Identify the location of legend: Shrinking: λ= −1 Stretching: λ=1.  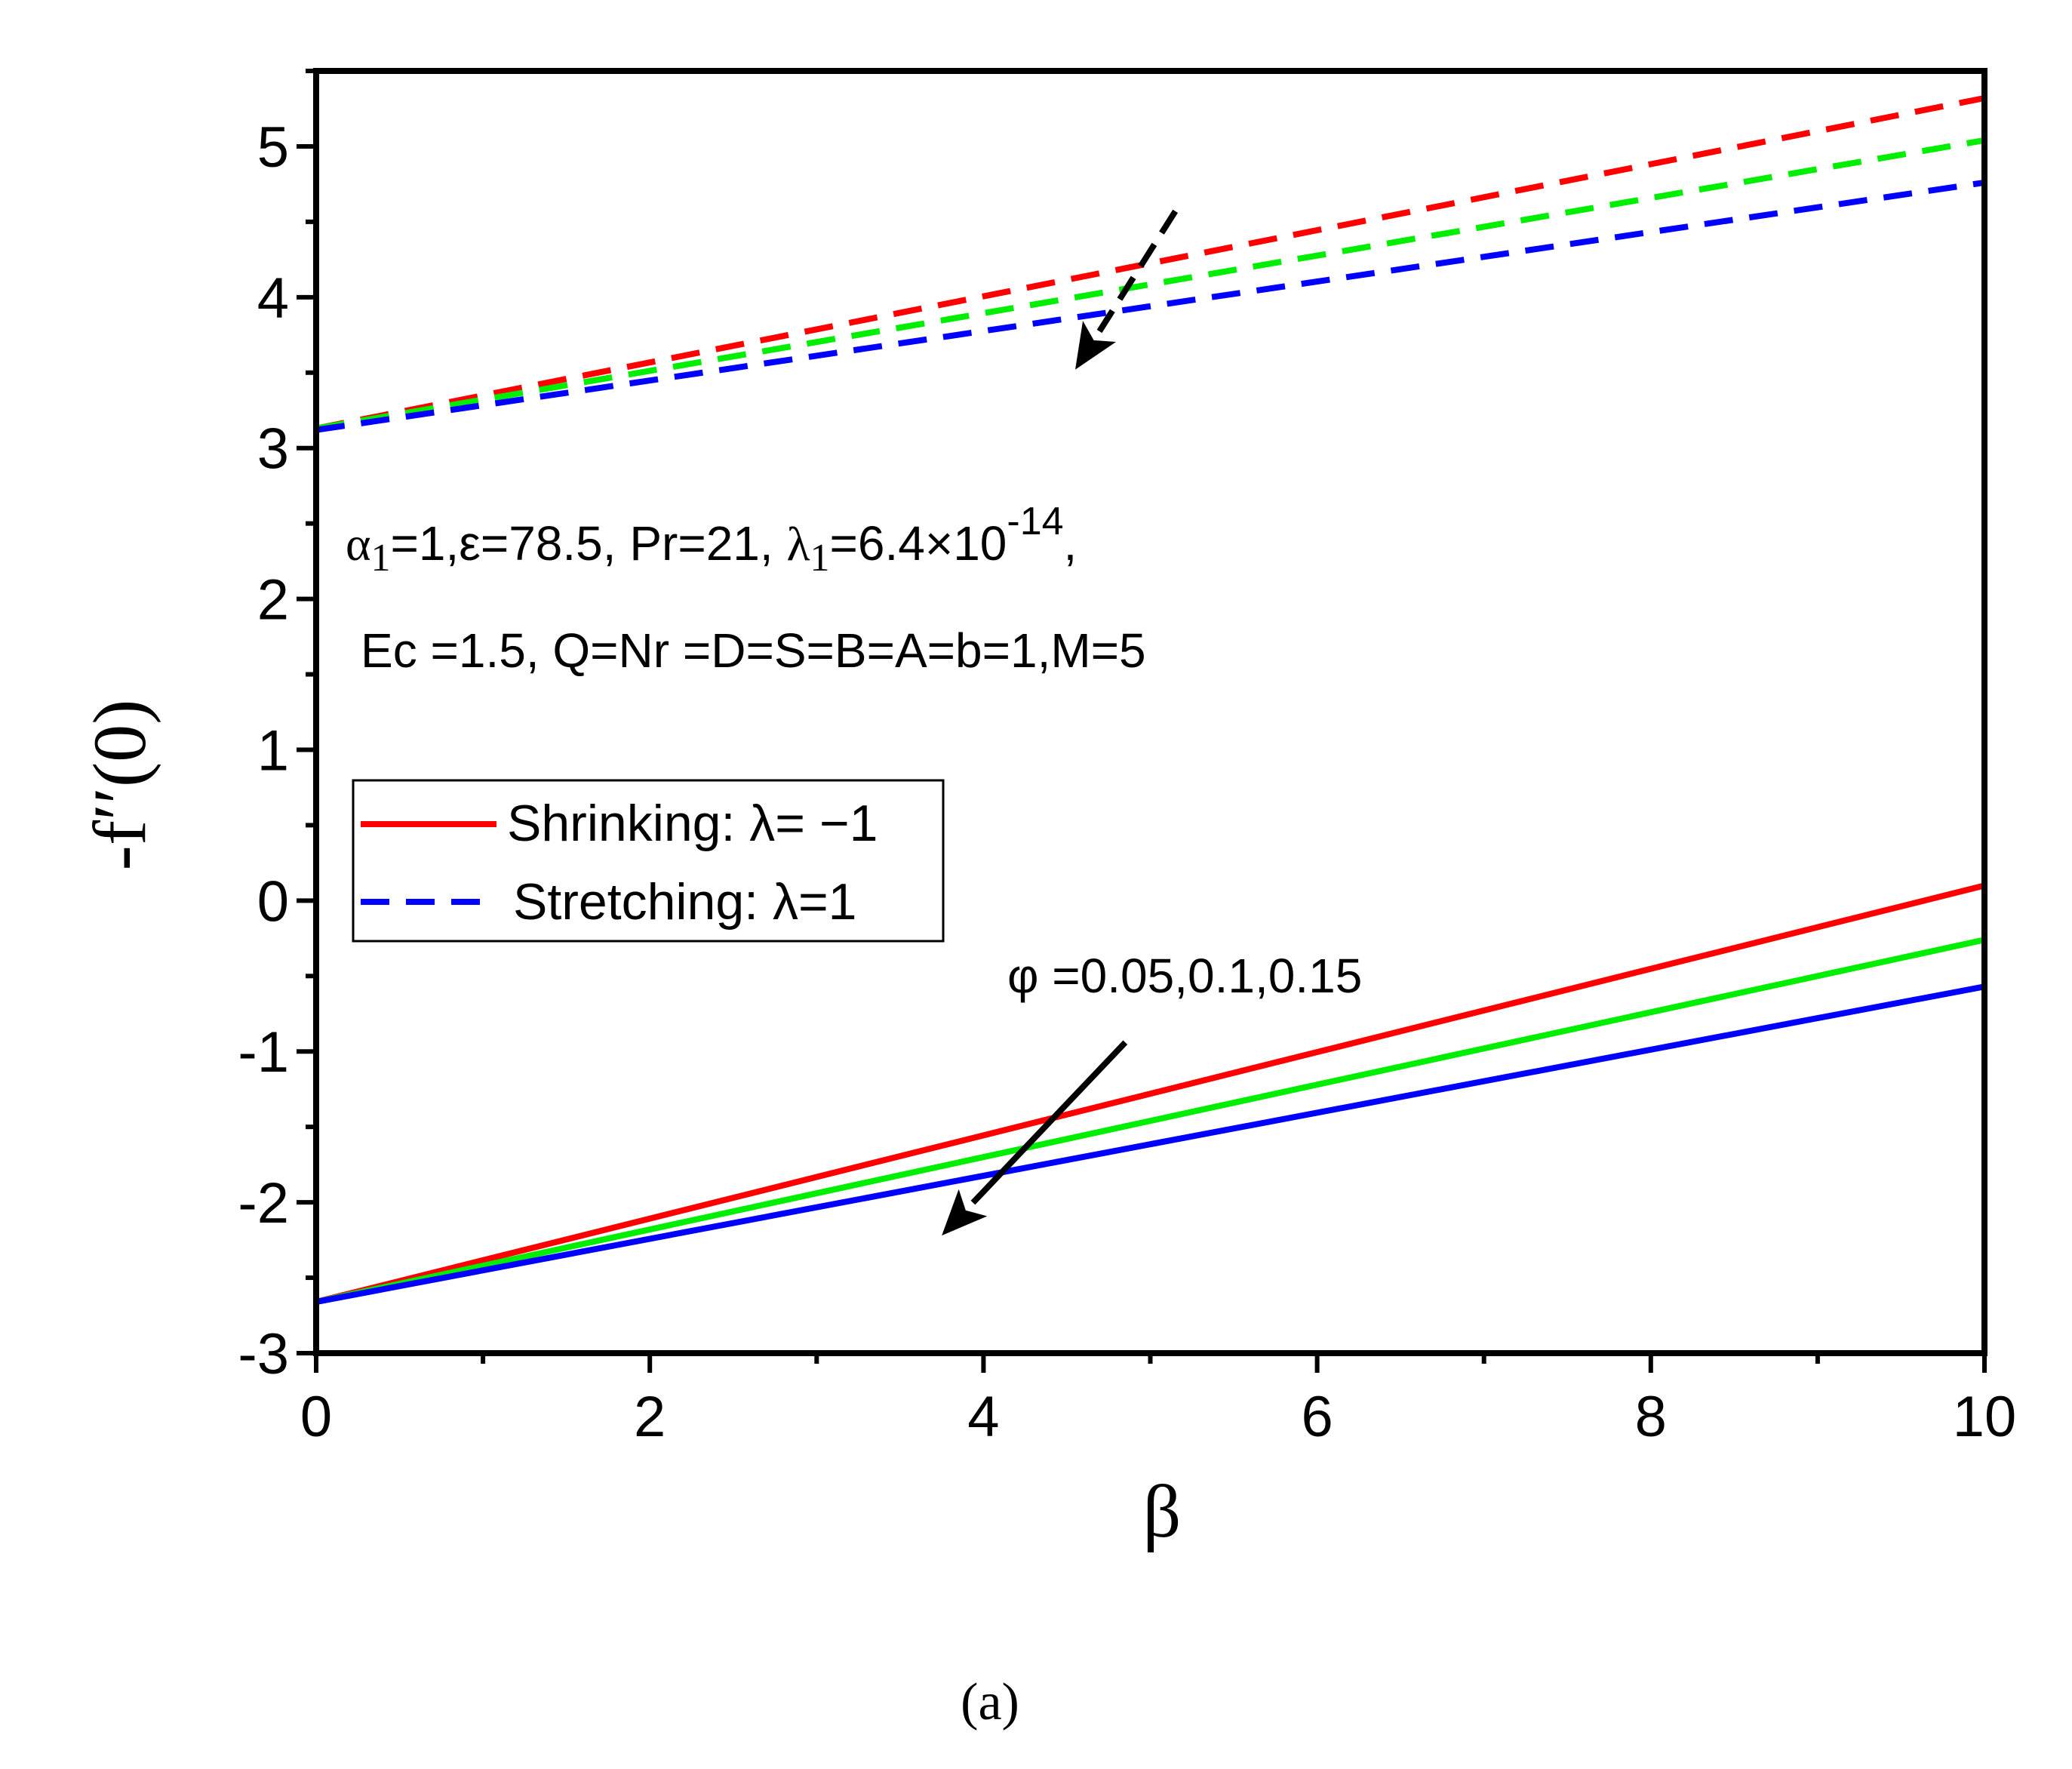
(648, 861).